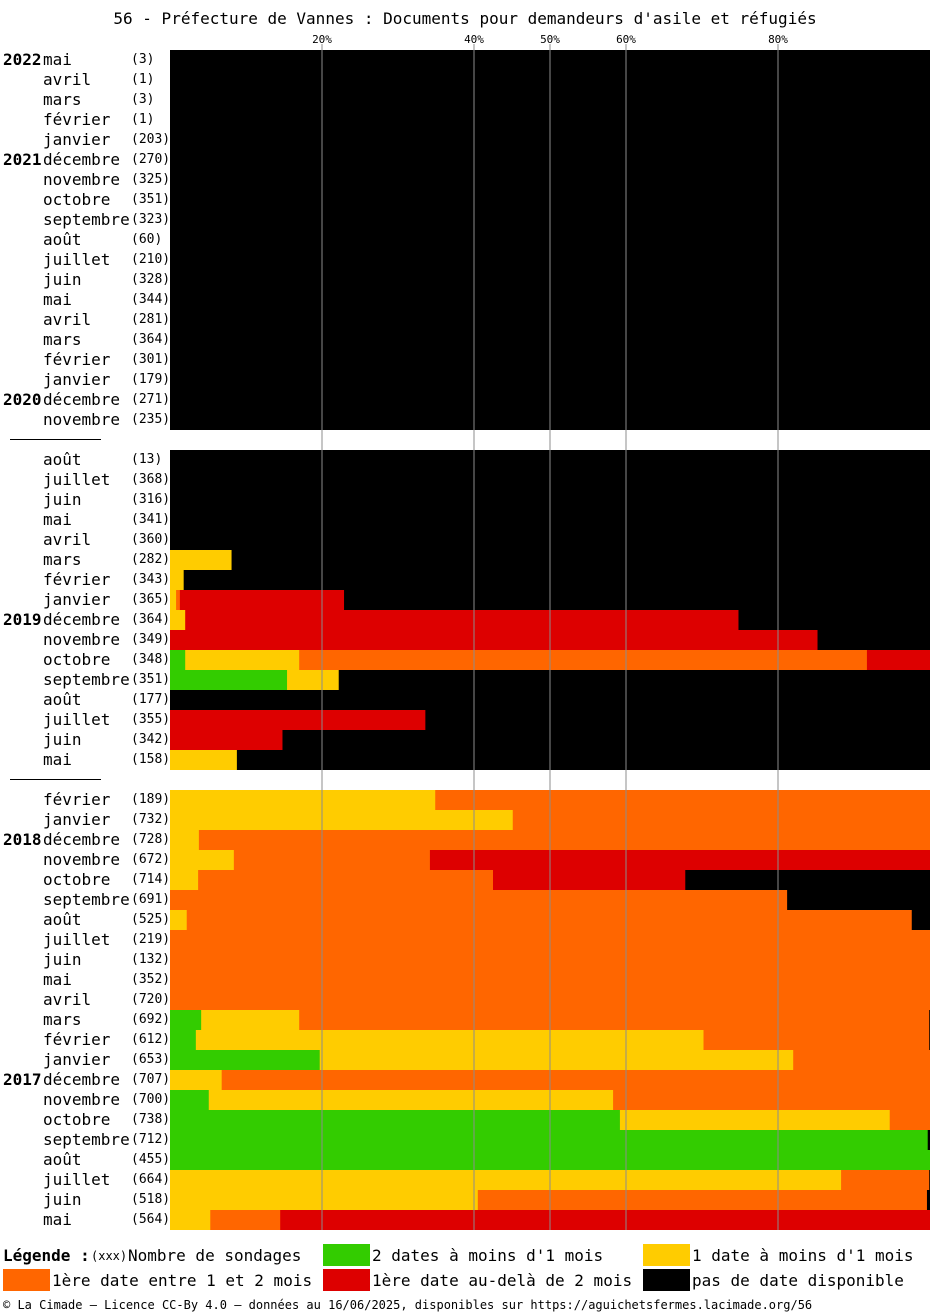 The height and width of the screenshot is (1315, 930). What do you see at coordinates (151, 1139) in the screenshot?
I see `count-label: (712)` at bounding box center [151, 1139].